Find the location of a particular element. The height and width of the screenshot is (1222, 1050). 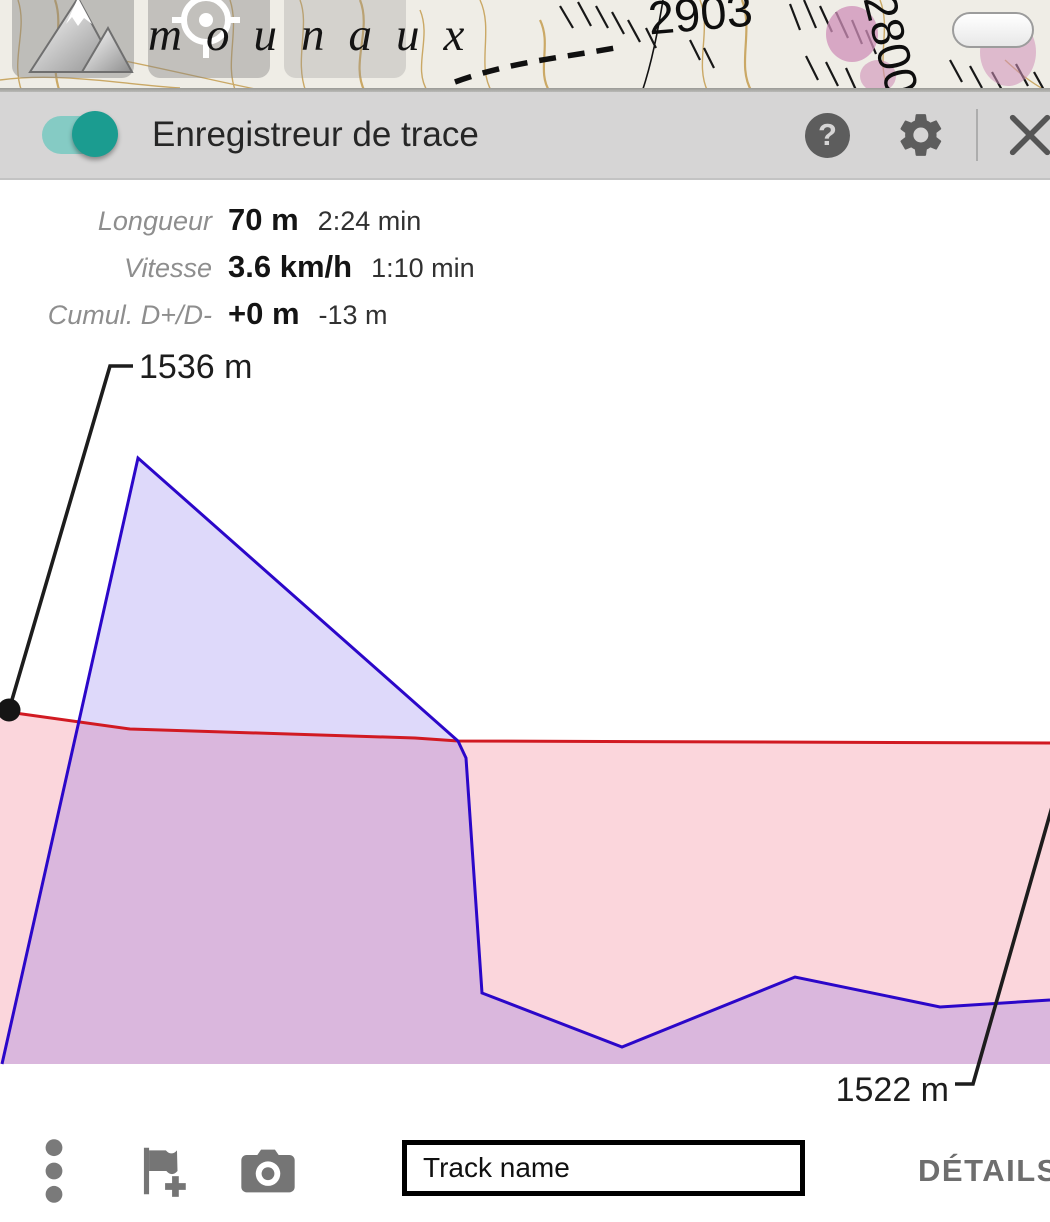

stat-secondary: -13 m is located at coordinates (353, 315).